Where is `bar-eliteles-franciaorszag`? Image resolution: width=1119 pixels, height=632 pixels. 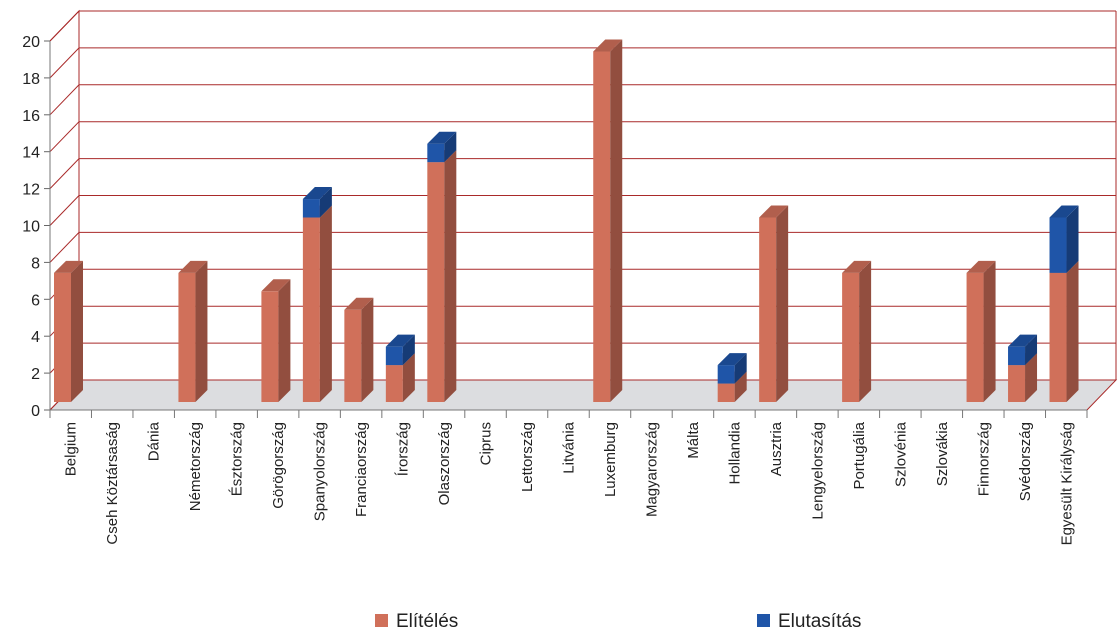
bar-eliteles-franciaorszag is located at coordinates (359, 349).